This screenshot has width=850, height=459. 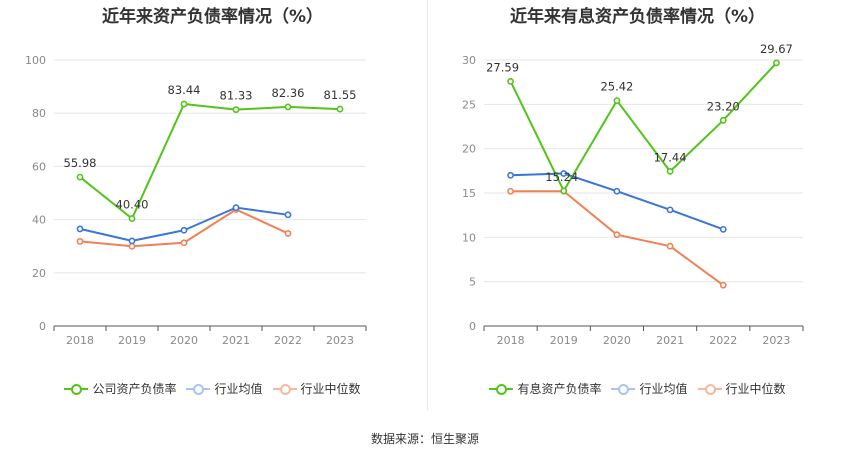 I want to click on data-label: 15.24, so click(x=561, y=177).